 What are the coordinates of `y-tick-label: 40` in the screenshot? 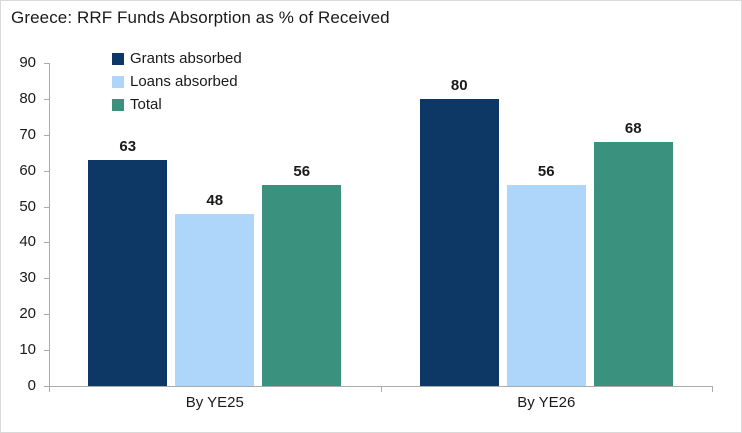 It's located at (27, 242).